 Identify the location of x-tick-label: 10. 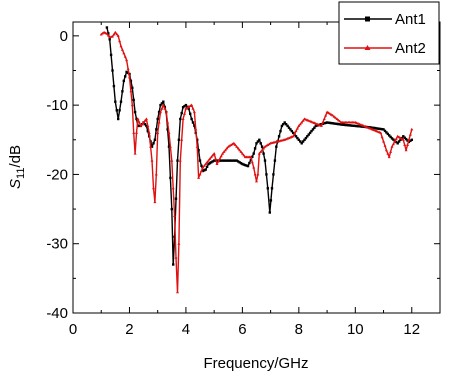
(355, 329).